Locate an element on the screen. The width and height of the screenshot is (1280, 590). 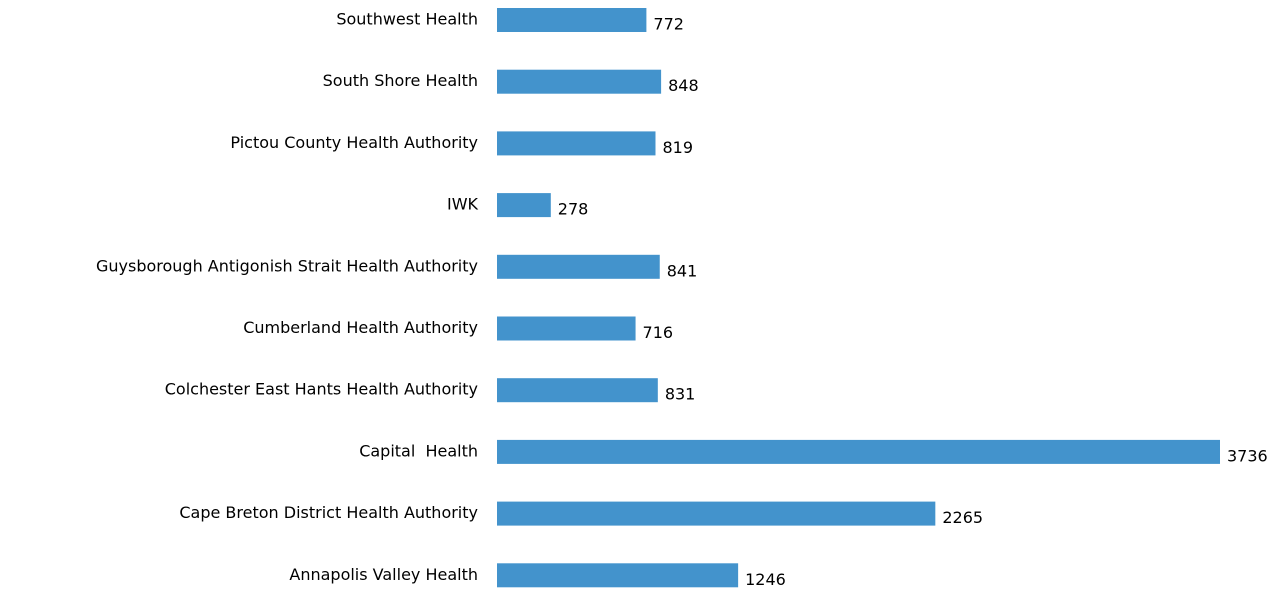
value-label: 848 is located at coordinates (683, 85).